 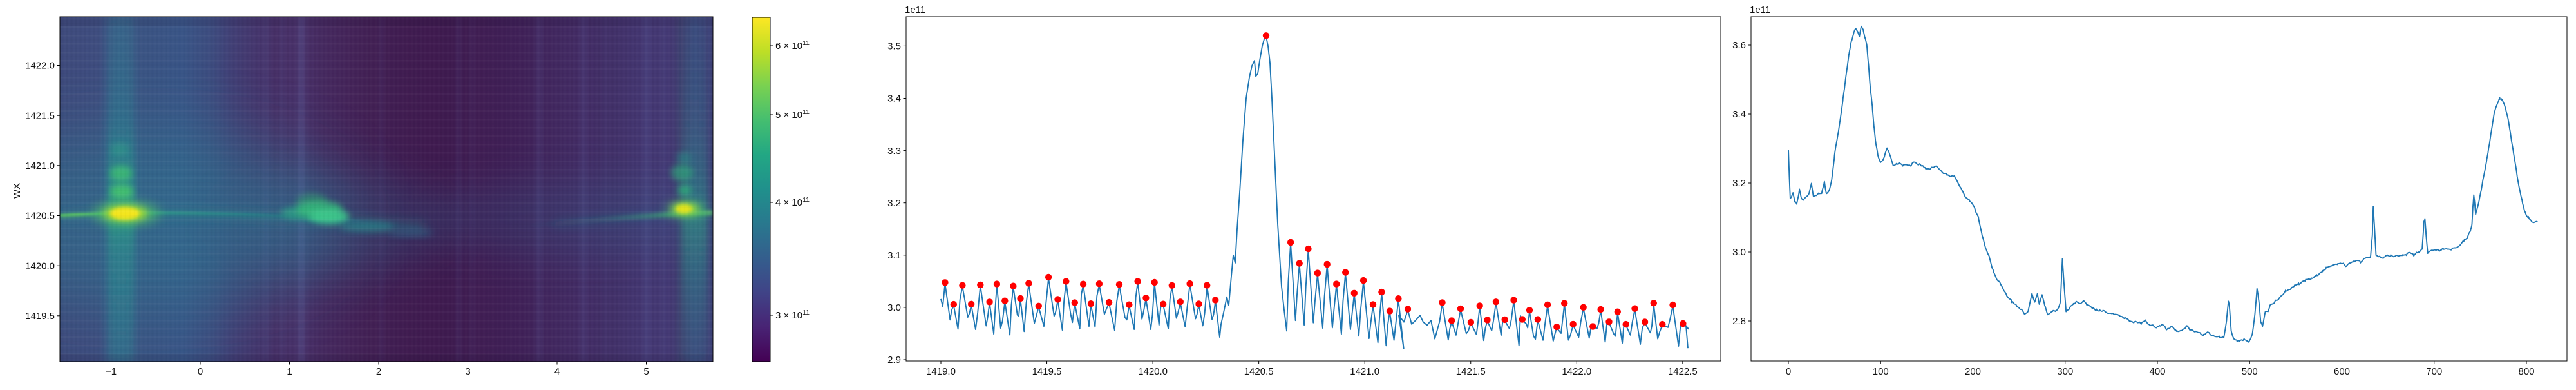 I want to click on svg-text: 500, so click(x=2250, y=371).